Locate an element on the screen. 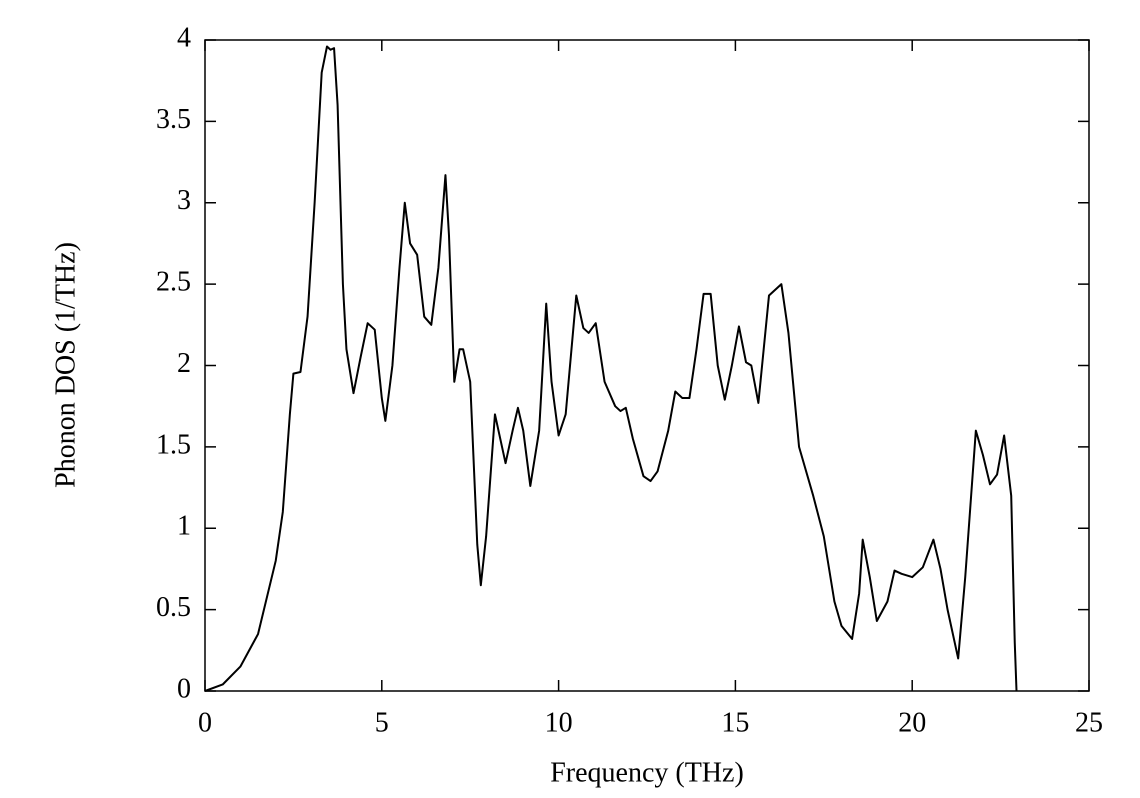 Image resolution: width=1140 pixels, height=798 pixels. x-tick-label: 5 is located at coordinates (382, 722).